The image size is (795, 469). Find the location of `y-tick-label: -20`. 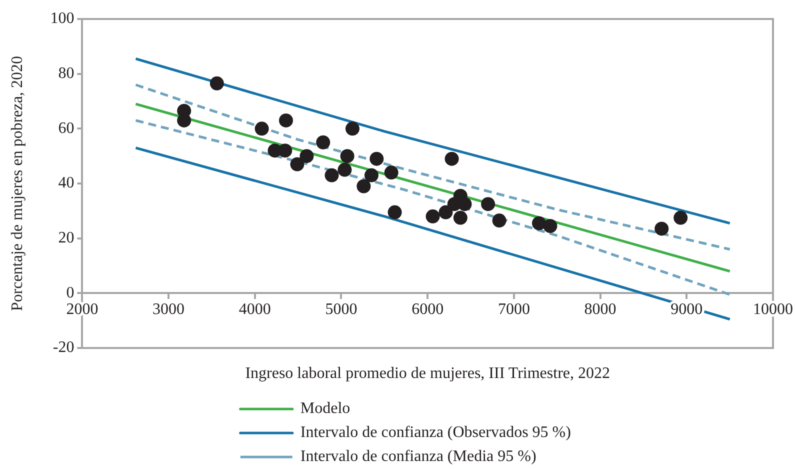

y-tick-label: -20 is located at coordinates (63, 347).